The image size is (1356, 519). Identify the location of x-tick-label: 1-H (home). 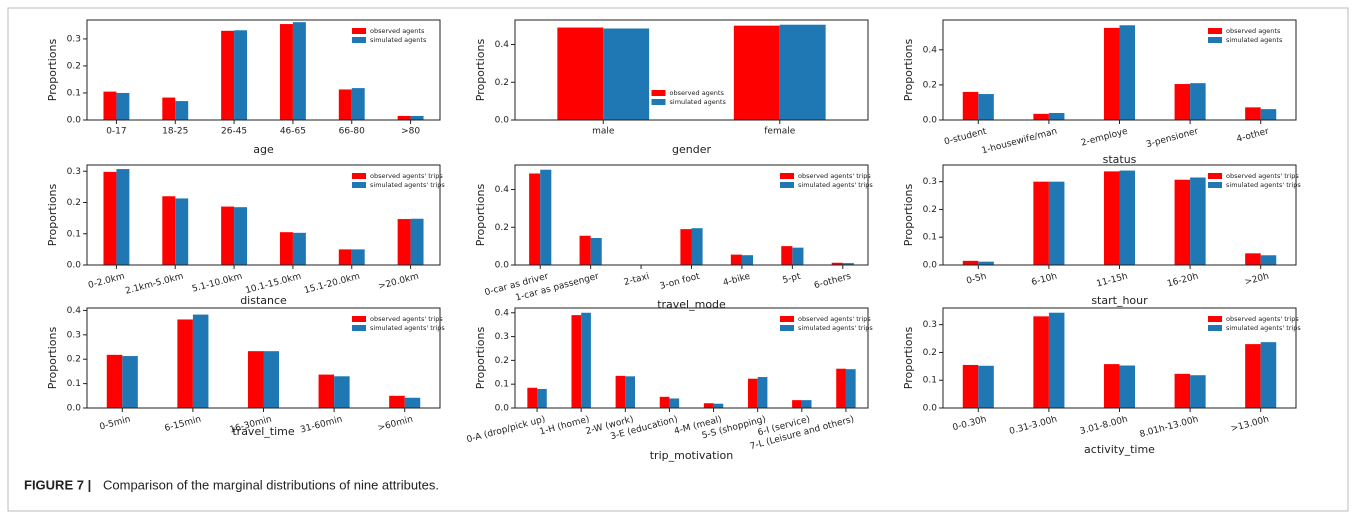
(565, 426).